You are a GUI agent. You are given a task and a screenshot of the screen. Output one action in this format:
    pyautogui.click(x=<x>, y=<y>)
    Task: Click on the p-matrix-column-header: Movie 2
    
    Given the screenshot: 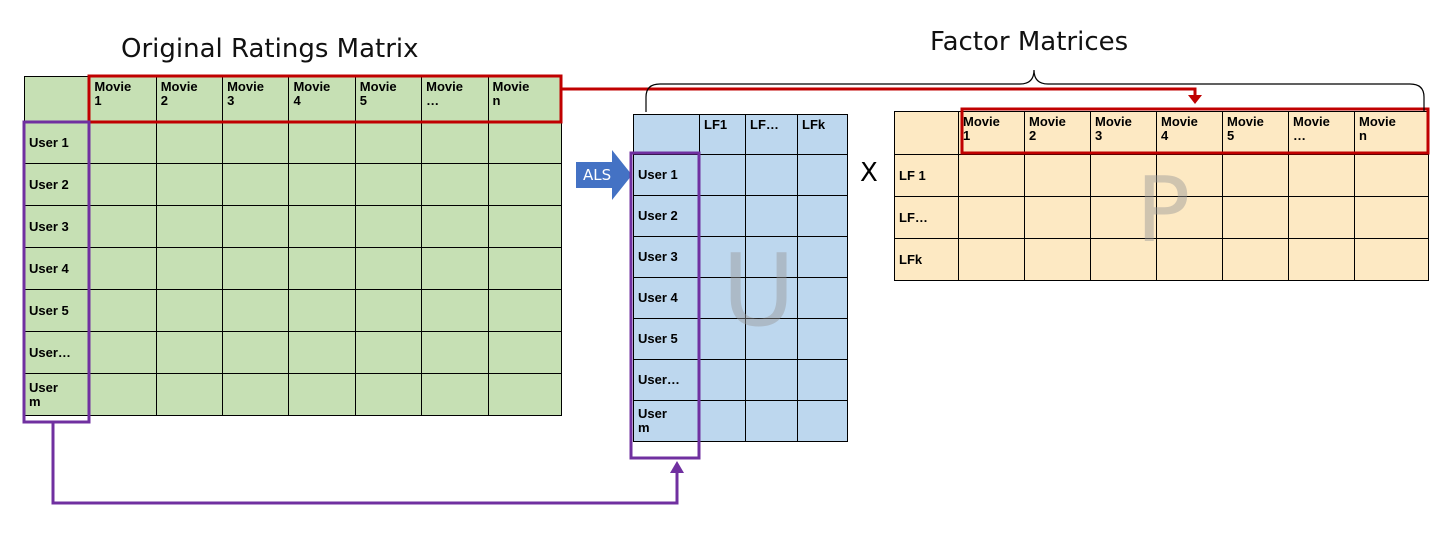 What is the action you would take?
    pyautogui.click(x=1057, y=133)
    